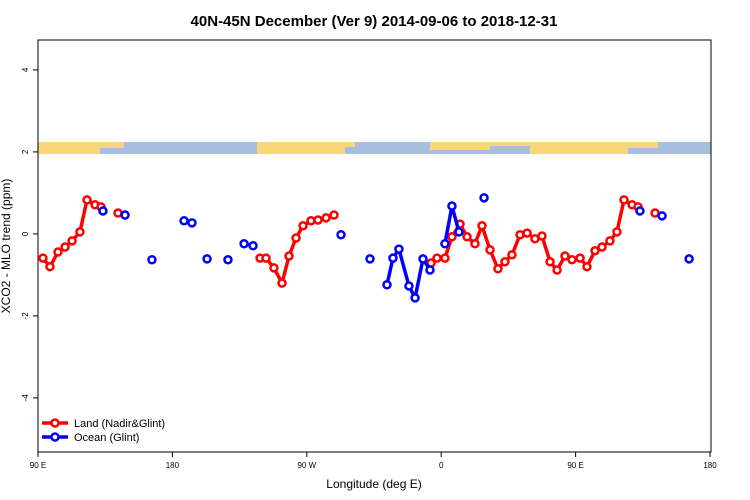  I want to click on y-tick-label: 4, so click(25, 69).